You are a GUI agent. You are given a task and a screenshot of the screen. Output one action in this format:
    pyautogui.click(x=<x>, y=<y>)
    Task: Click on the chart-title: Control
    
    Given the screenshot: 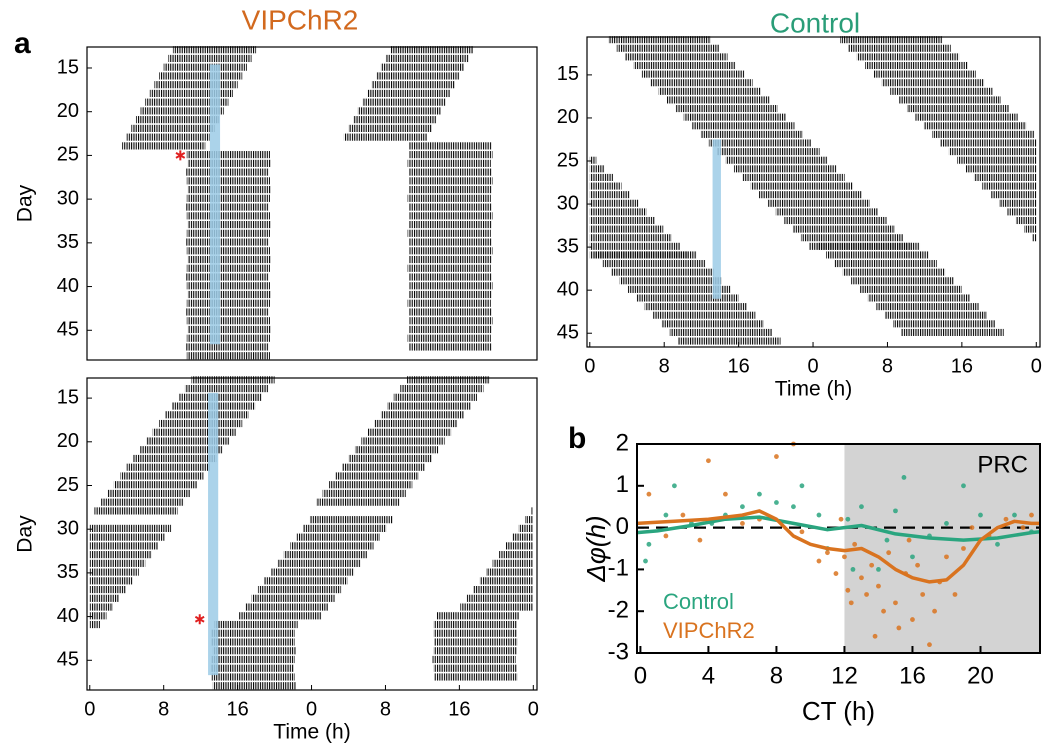 What is the action you would take?
    pyautogui.click(x=815, y=22)
    